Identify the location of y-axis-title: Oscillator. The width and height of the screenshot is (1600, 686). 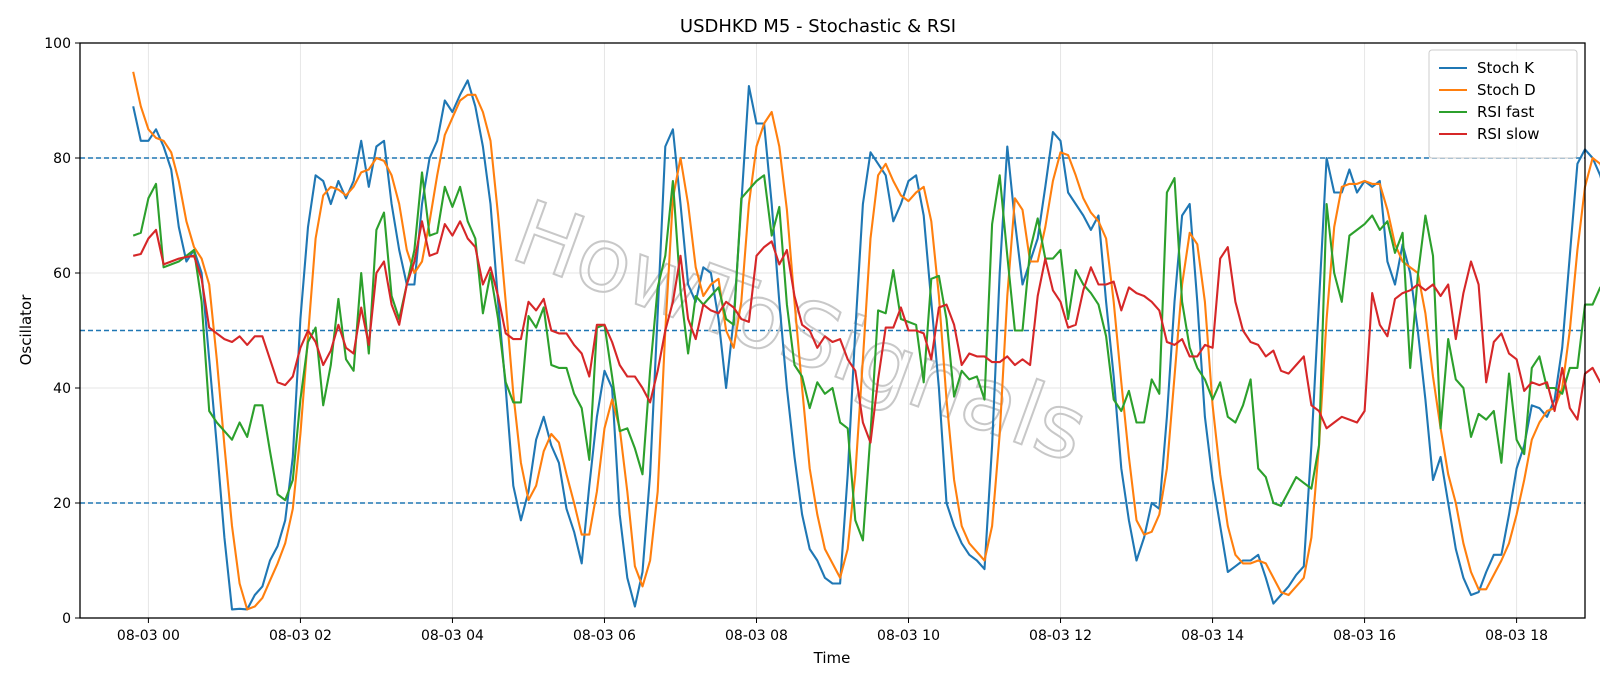
(26, 330).